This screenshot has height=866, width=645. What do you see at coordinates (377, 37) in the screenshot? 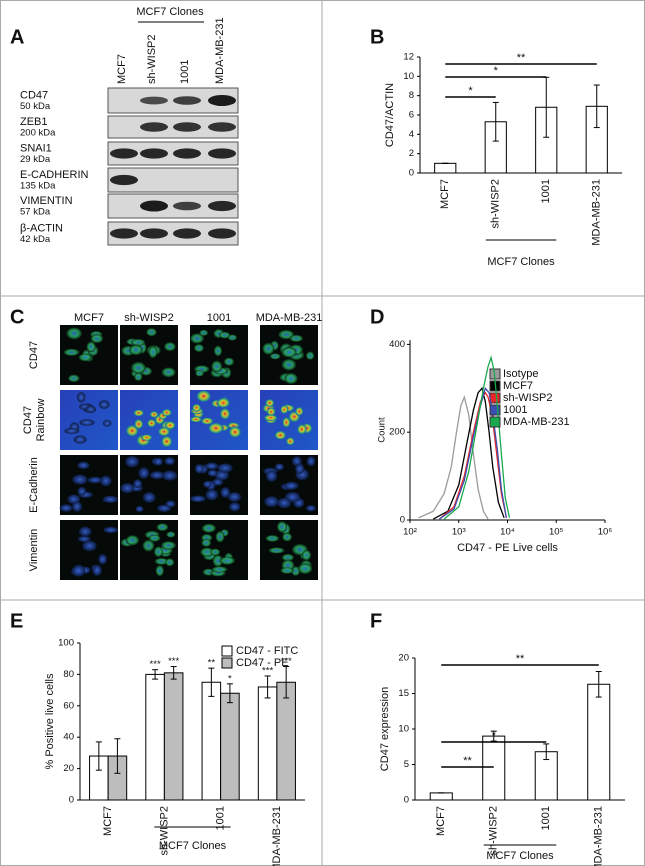
I see `panel-letter: B` at bounding box center [377, 37].